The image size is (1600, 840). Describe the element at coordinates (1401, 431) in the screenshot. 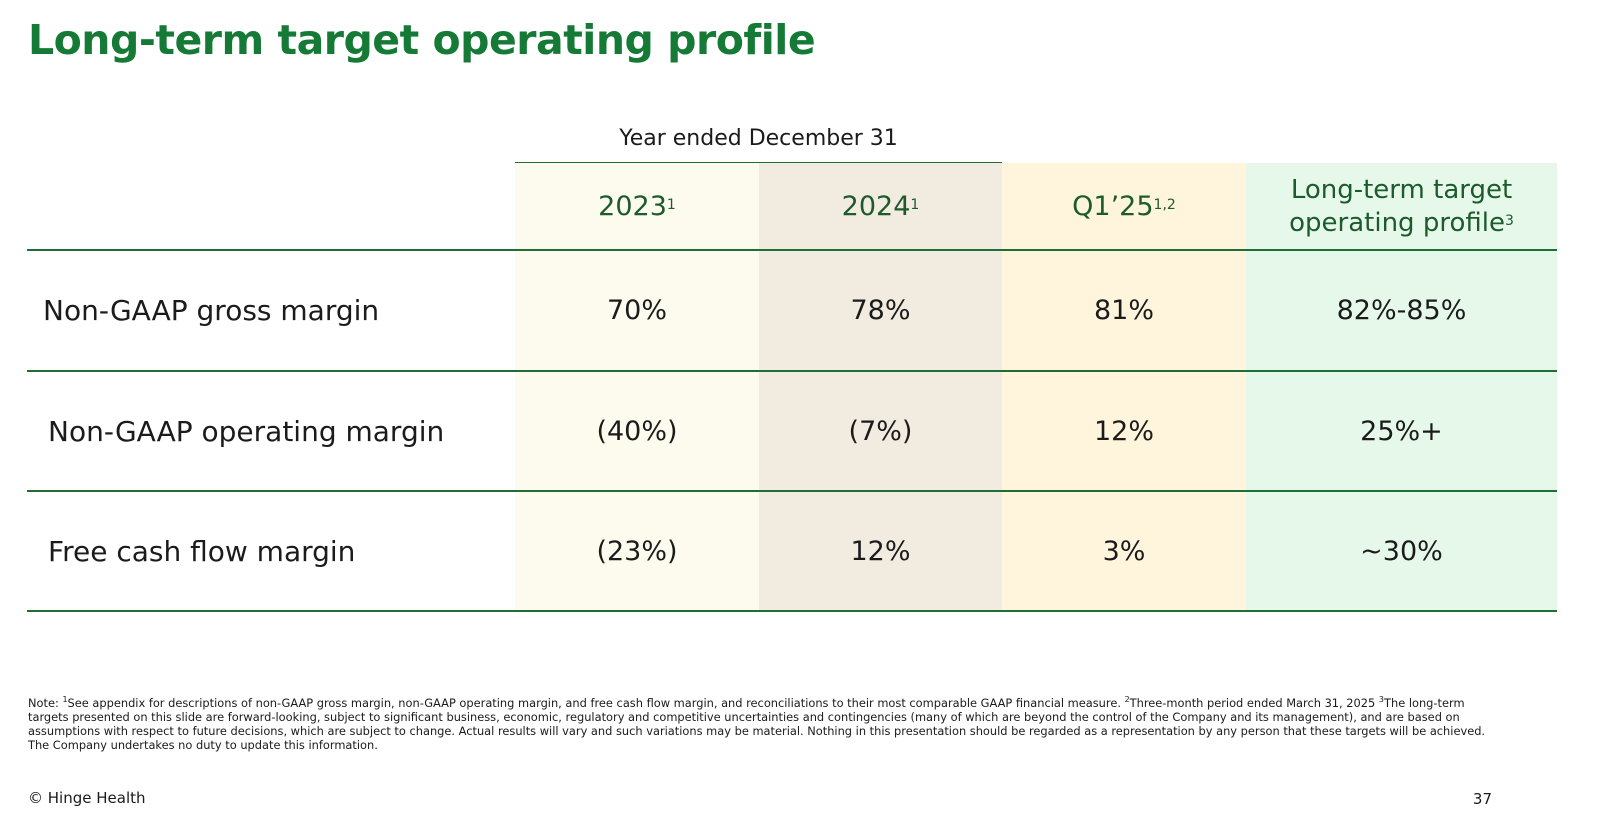

I see `value-long-term-target: 25%+` at that location.